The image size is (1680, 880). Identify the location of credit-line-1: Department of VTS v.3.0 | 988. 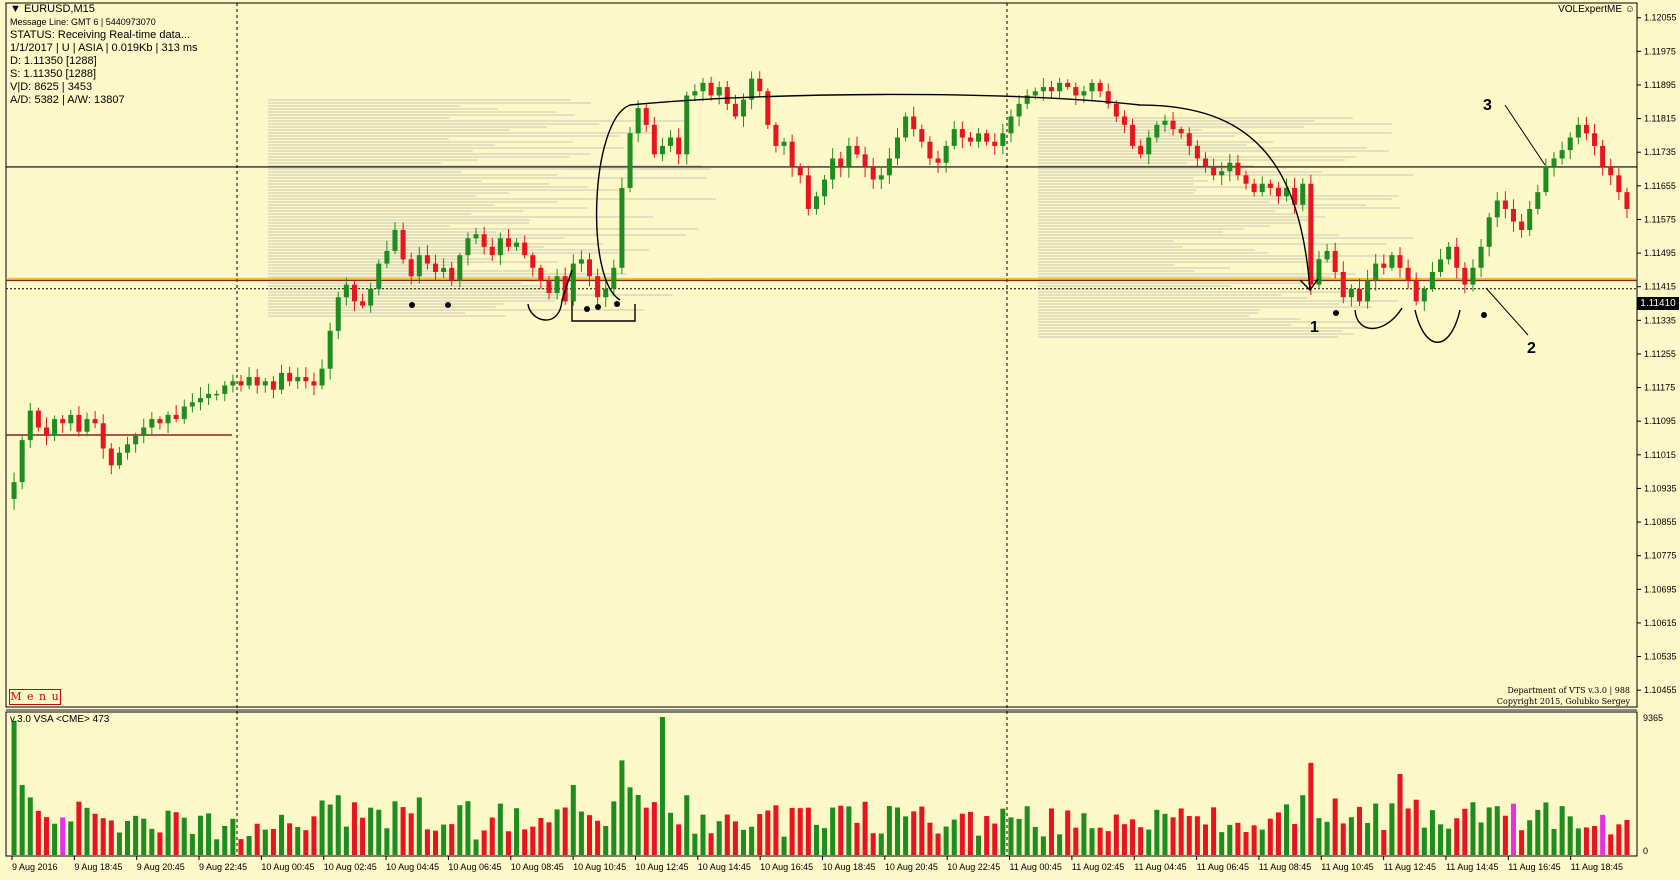
(1568, 690).